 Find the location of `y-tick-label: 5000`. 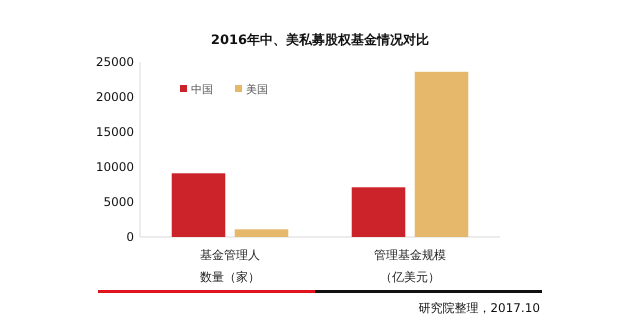

y-tick-label: 5000 is located at coordinates (118, 202).